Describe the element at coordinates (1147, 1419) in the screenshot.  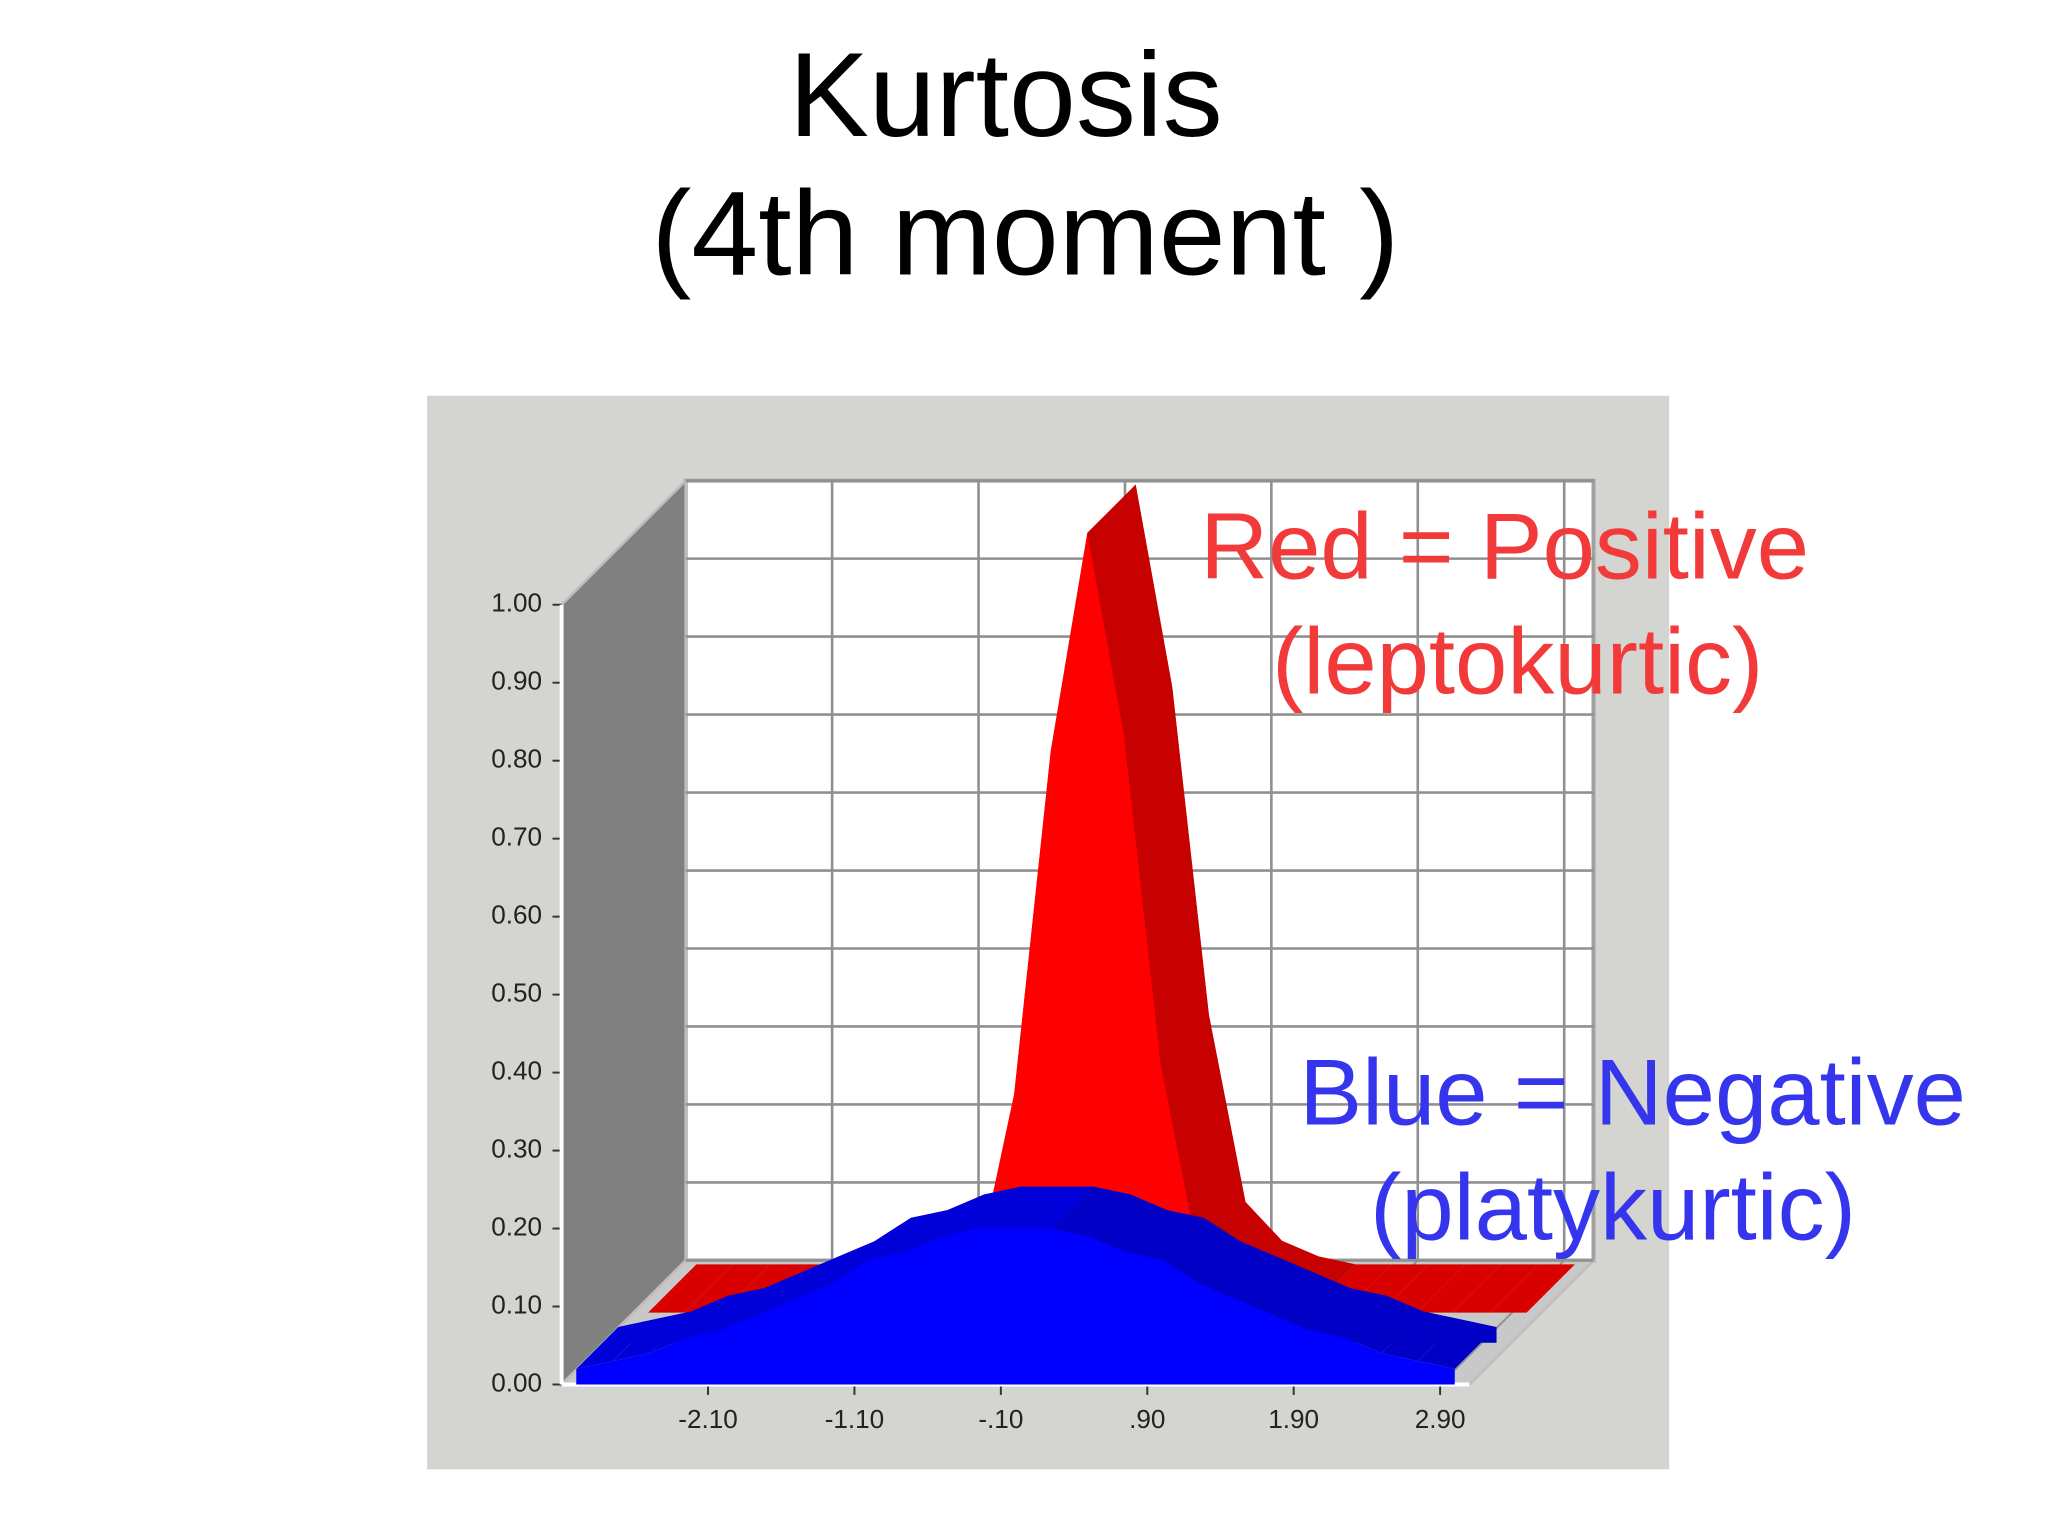
I see `x-tick-label: .90` at that location.